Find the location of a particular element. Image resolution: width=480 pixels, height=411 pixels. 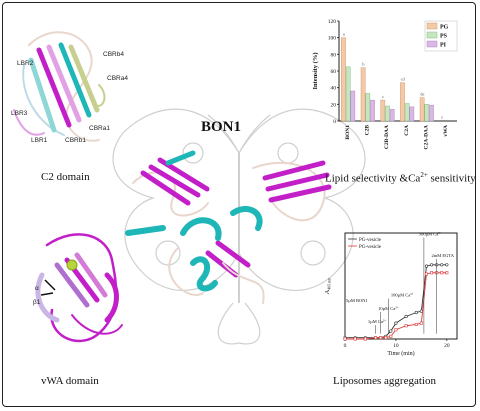

caption-lipid-sup: 2+ is located at coordinates (424, 175).